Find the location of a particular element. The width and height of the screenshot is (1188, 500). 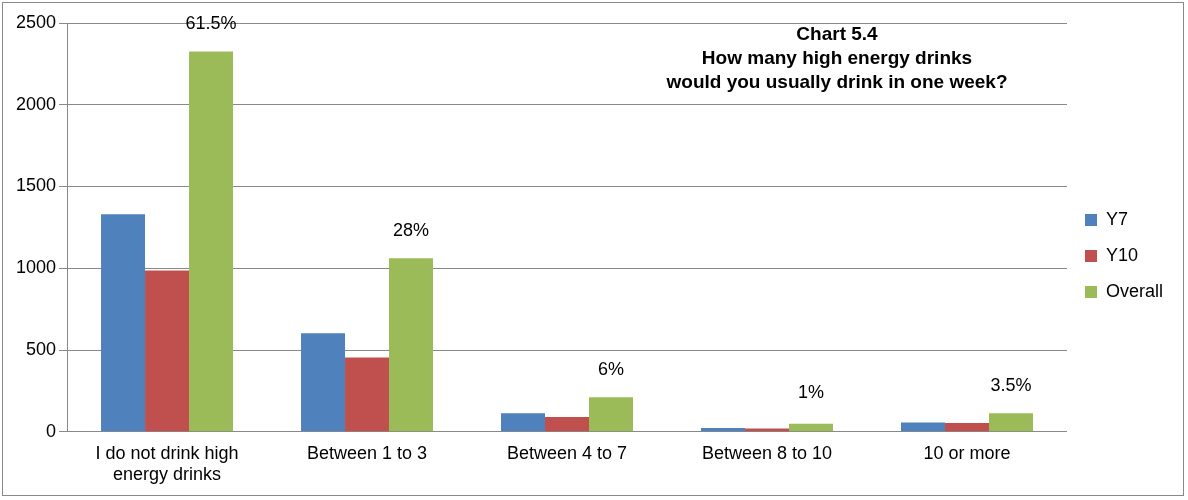

legend-label: Y10 is located at coordinates (1122, 254).